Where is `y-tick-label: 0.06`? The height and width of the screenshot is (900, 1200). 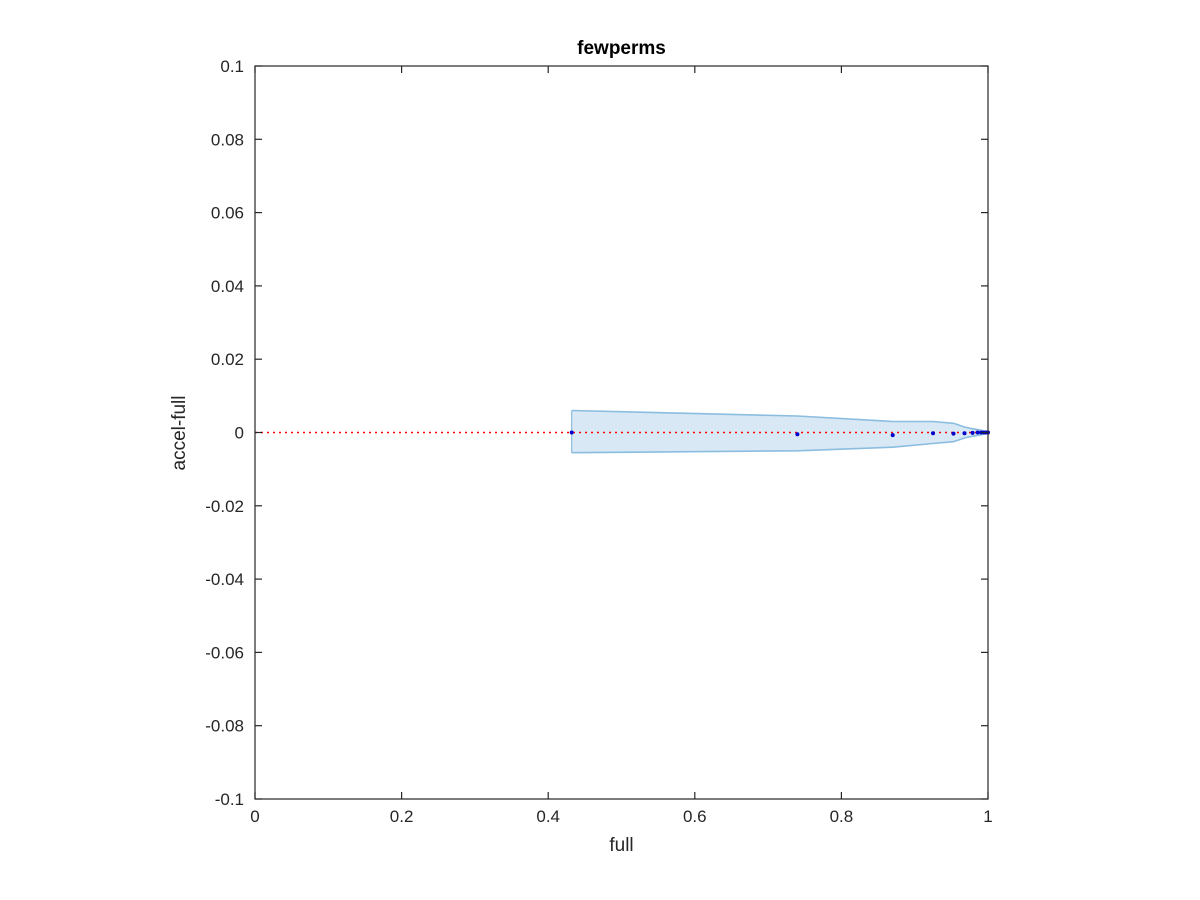
y-tick-label: 0.06 is located at coordinates (227, 213).